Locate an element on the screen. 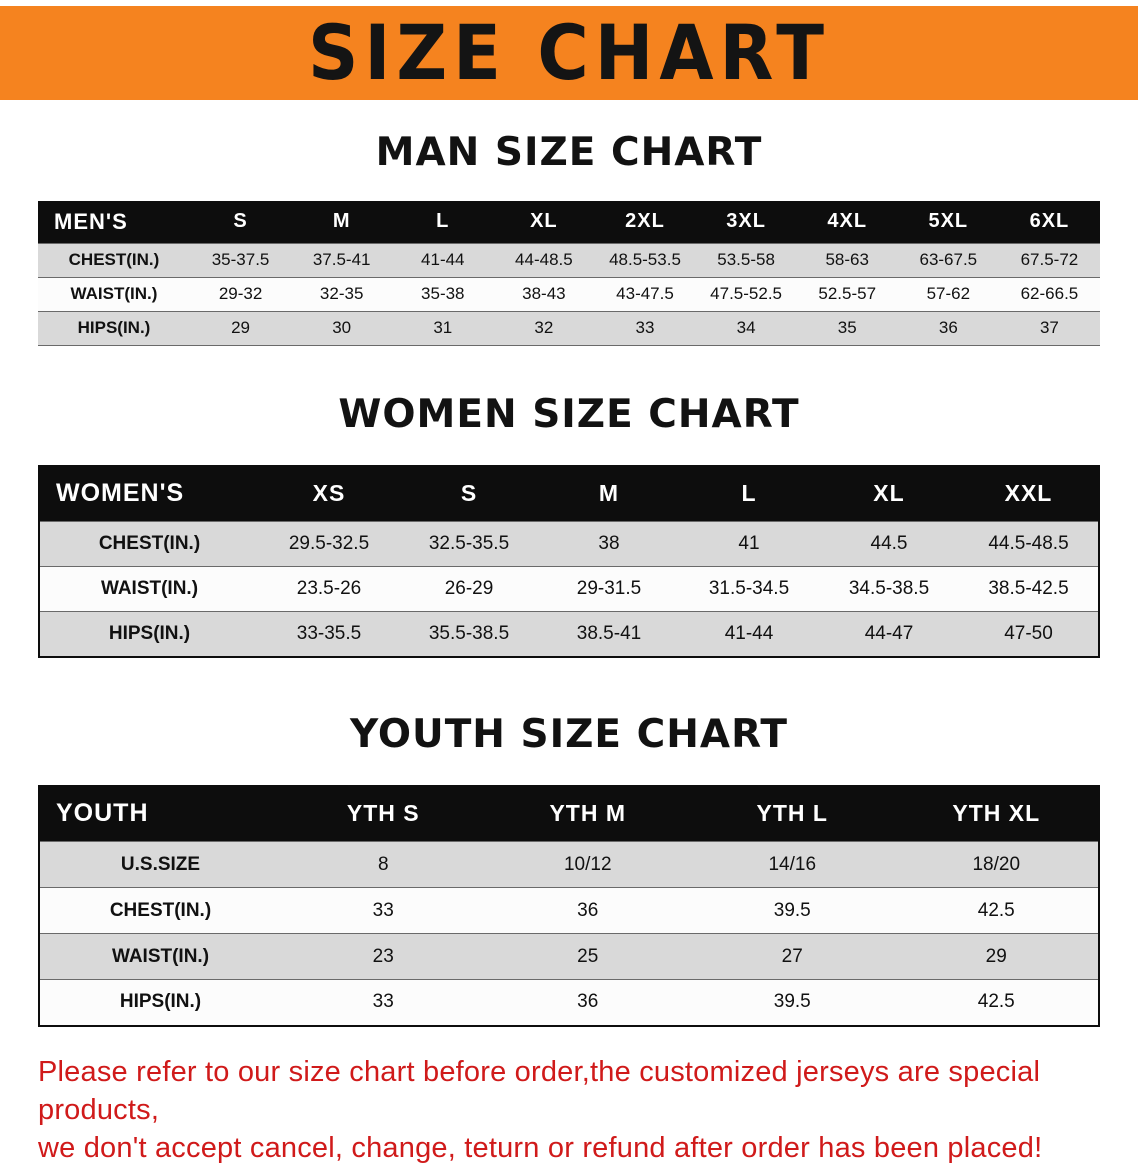  size-header-cell: 2XL is located at coordinates (644, 222).